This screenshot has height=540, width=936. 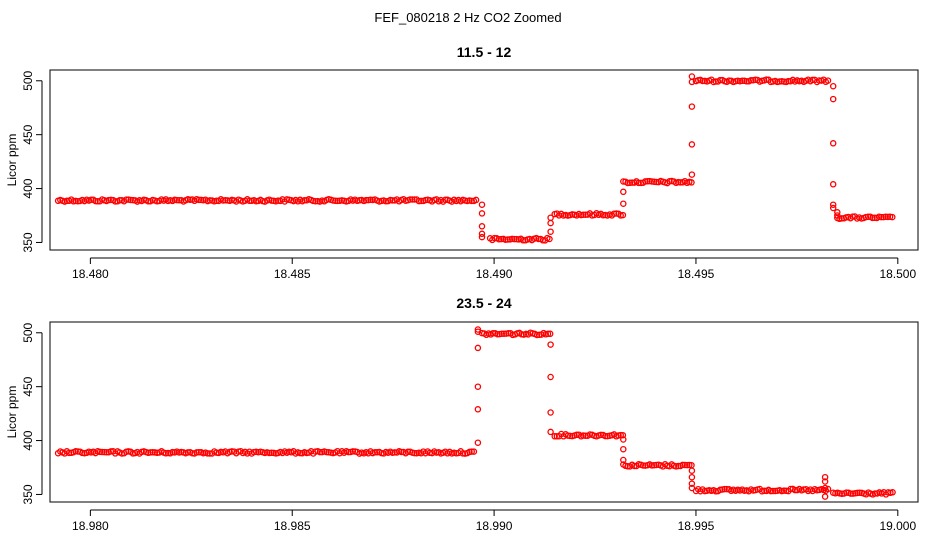 I want to click on x-tick-label: 18.985, so click(x=292, y=526).